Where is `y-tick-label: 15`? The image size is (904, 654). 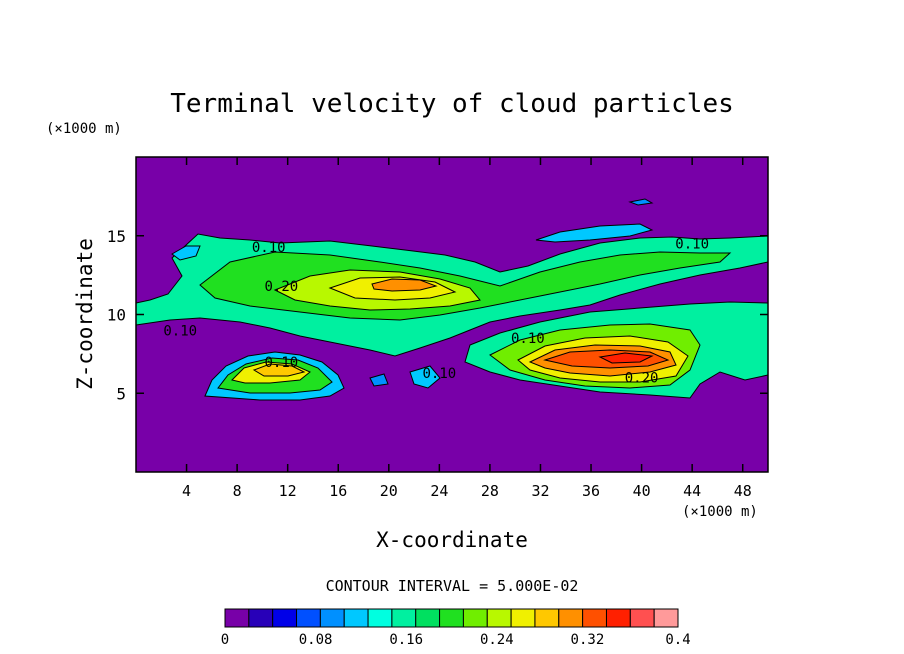
y-tick-label: 15 is located at coordinates (116, 236).